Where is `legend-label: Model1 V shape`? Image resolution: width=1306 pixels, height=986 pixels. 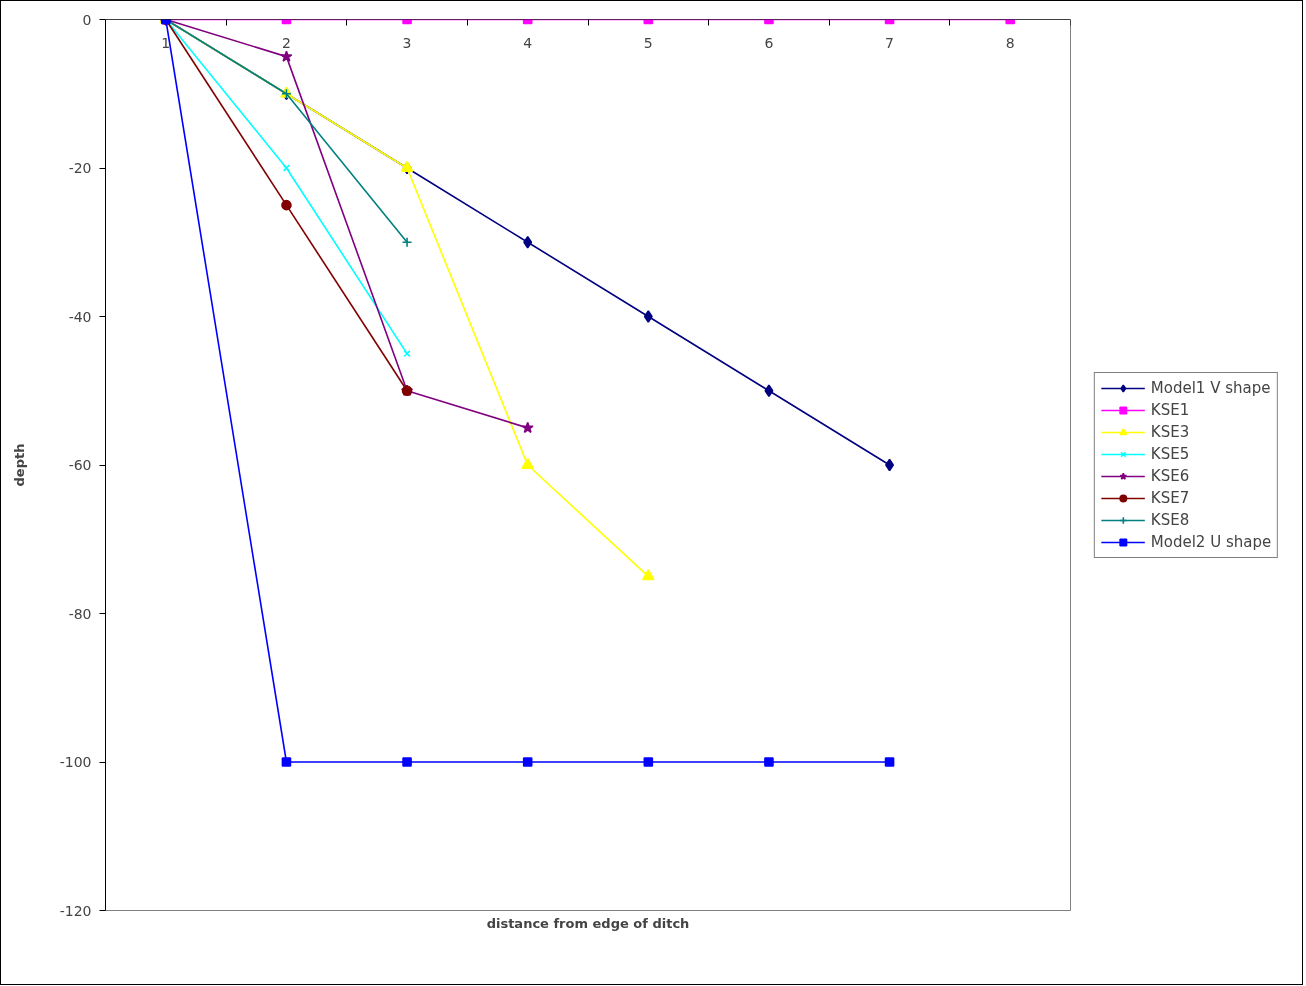
legend-label: Model1 V shape is located at coordinates (1210, 387).